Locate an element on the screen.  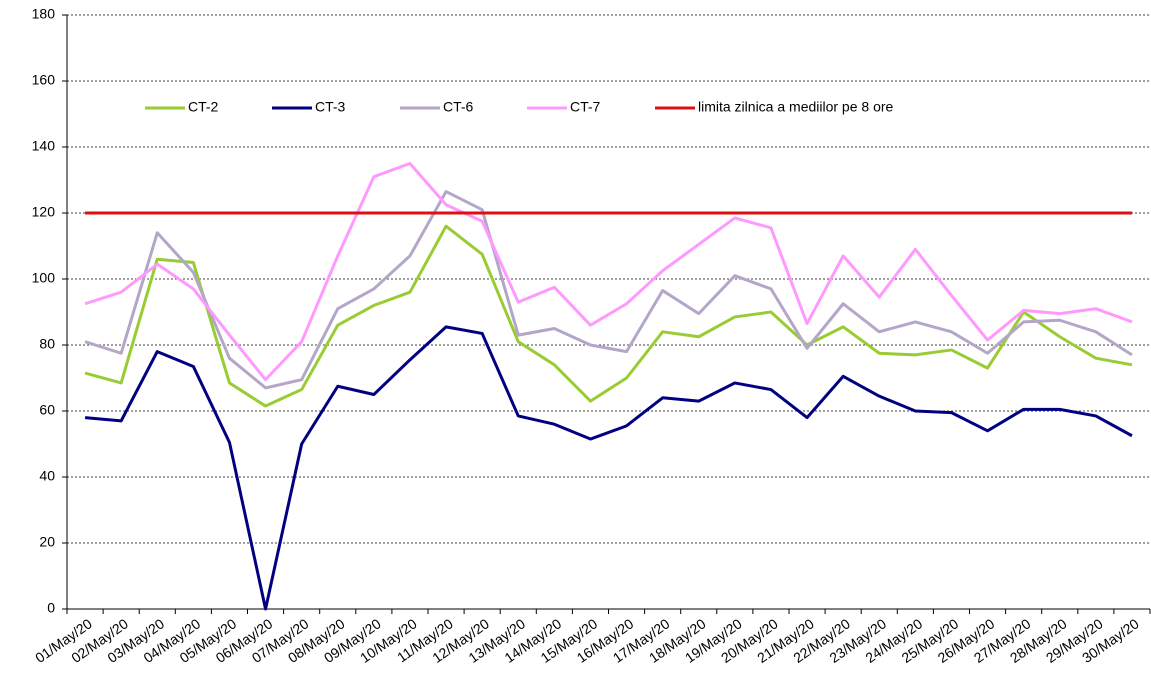
y-tick-label: 40 is located at coordinates (47, 476).